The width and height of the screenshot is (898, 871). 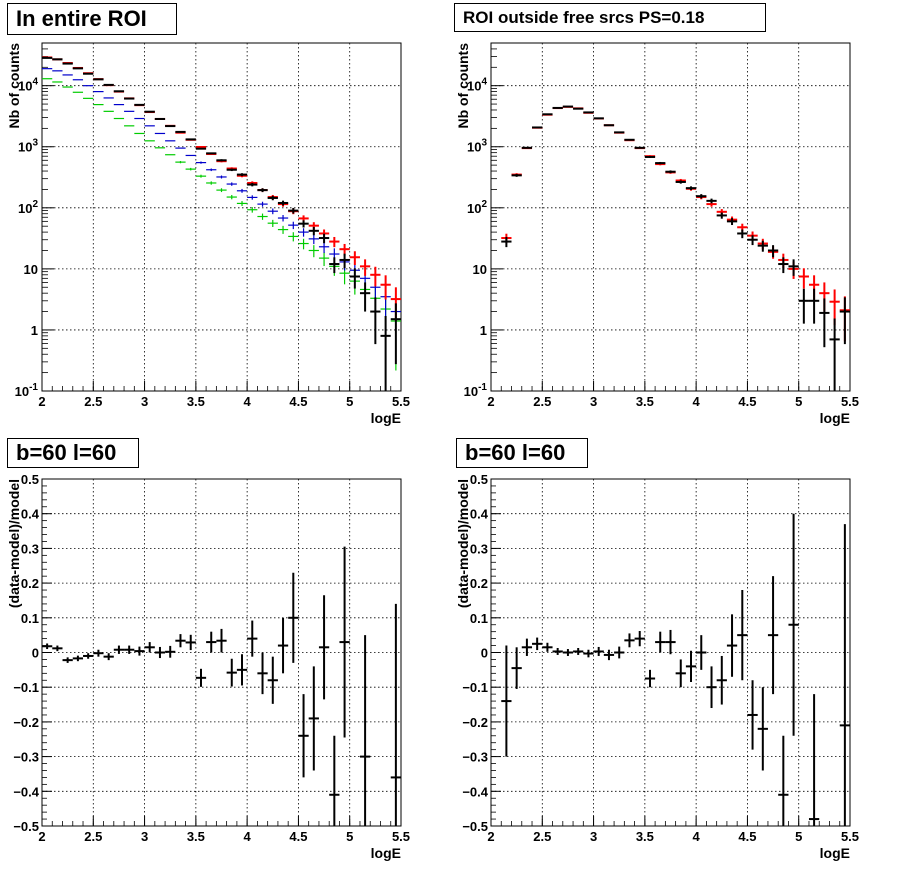 What do you see at coordinates (522, 453) in the screenshot?
I see `panel-title-bottom-right: b=60 l=60` at bounding box center [522, 453].